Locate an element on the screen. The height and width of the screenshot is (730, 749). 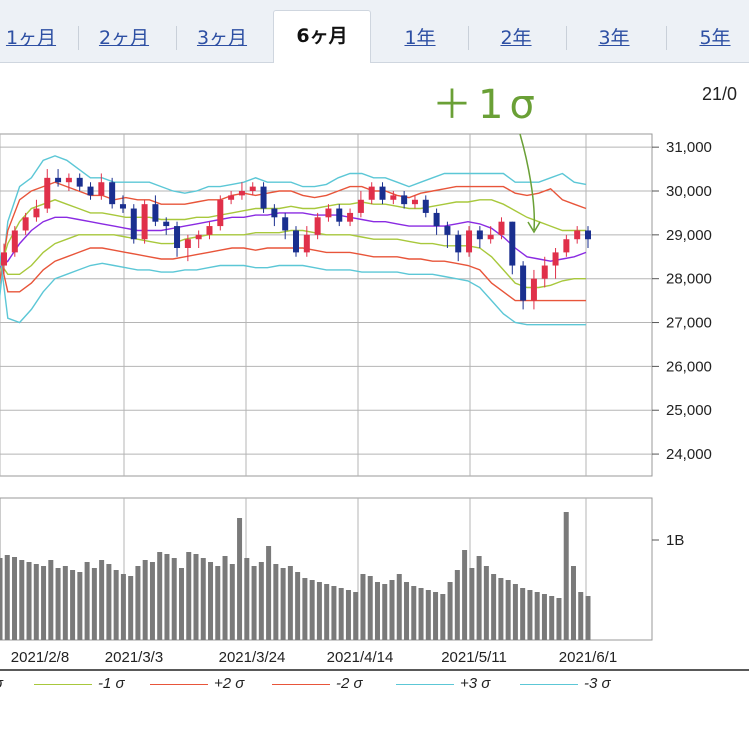
tab-1-month: 1ヶ月 is located at coordinates (31, 38).